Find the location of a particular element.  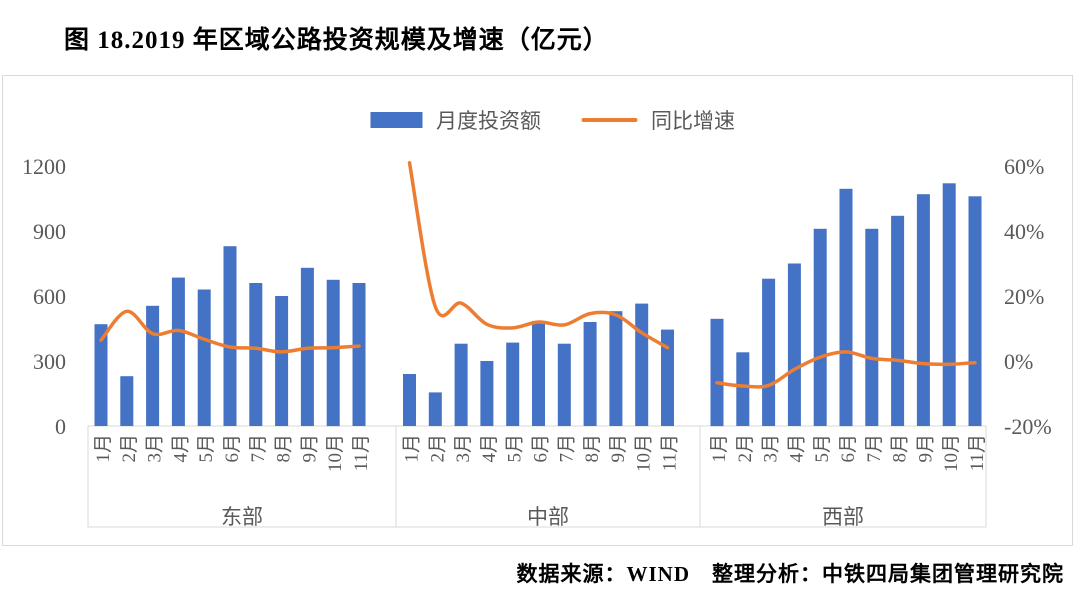

month-label-central-11: 11月 is located at coordinates (670, 452).